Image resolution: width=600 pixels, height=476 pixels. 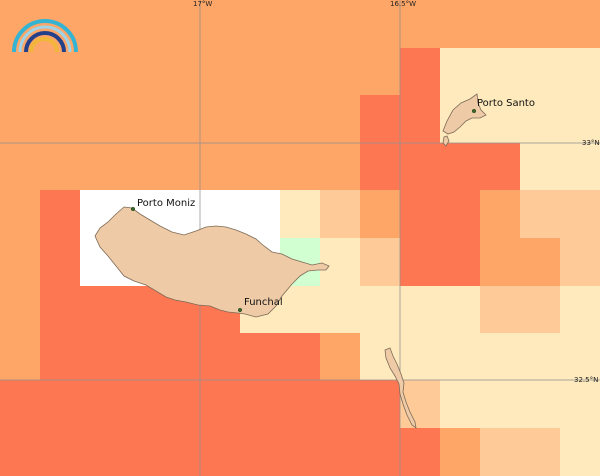 I want to click on funchal-marker, so click(x=240, y=310).